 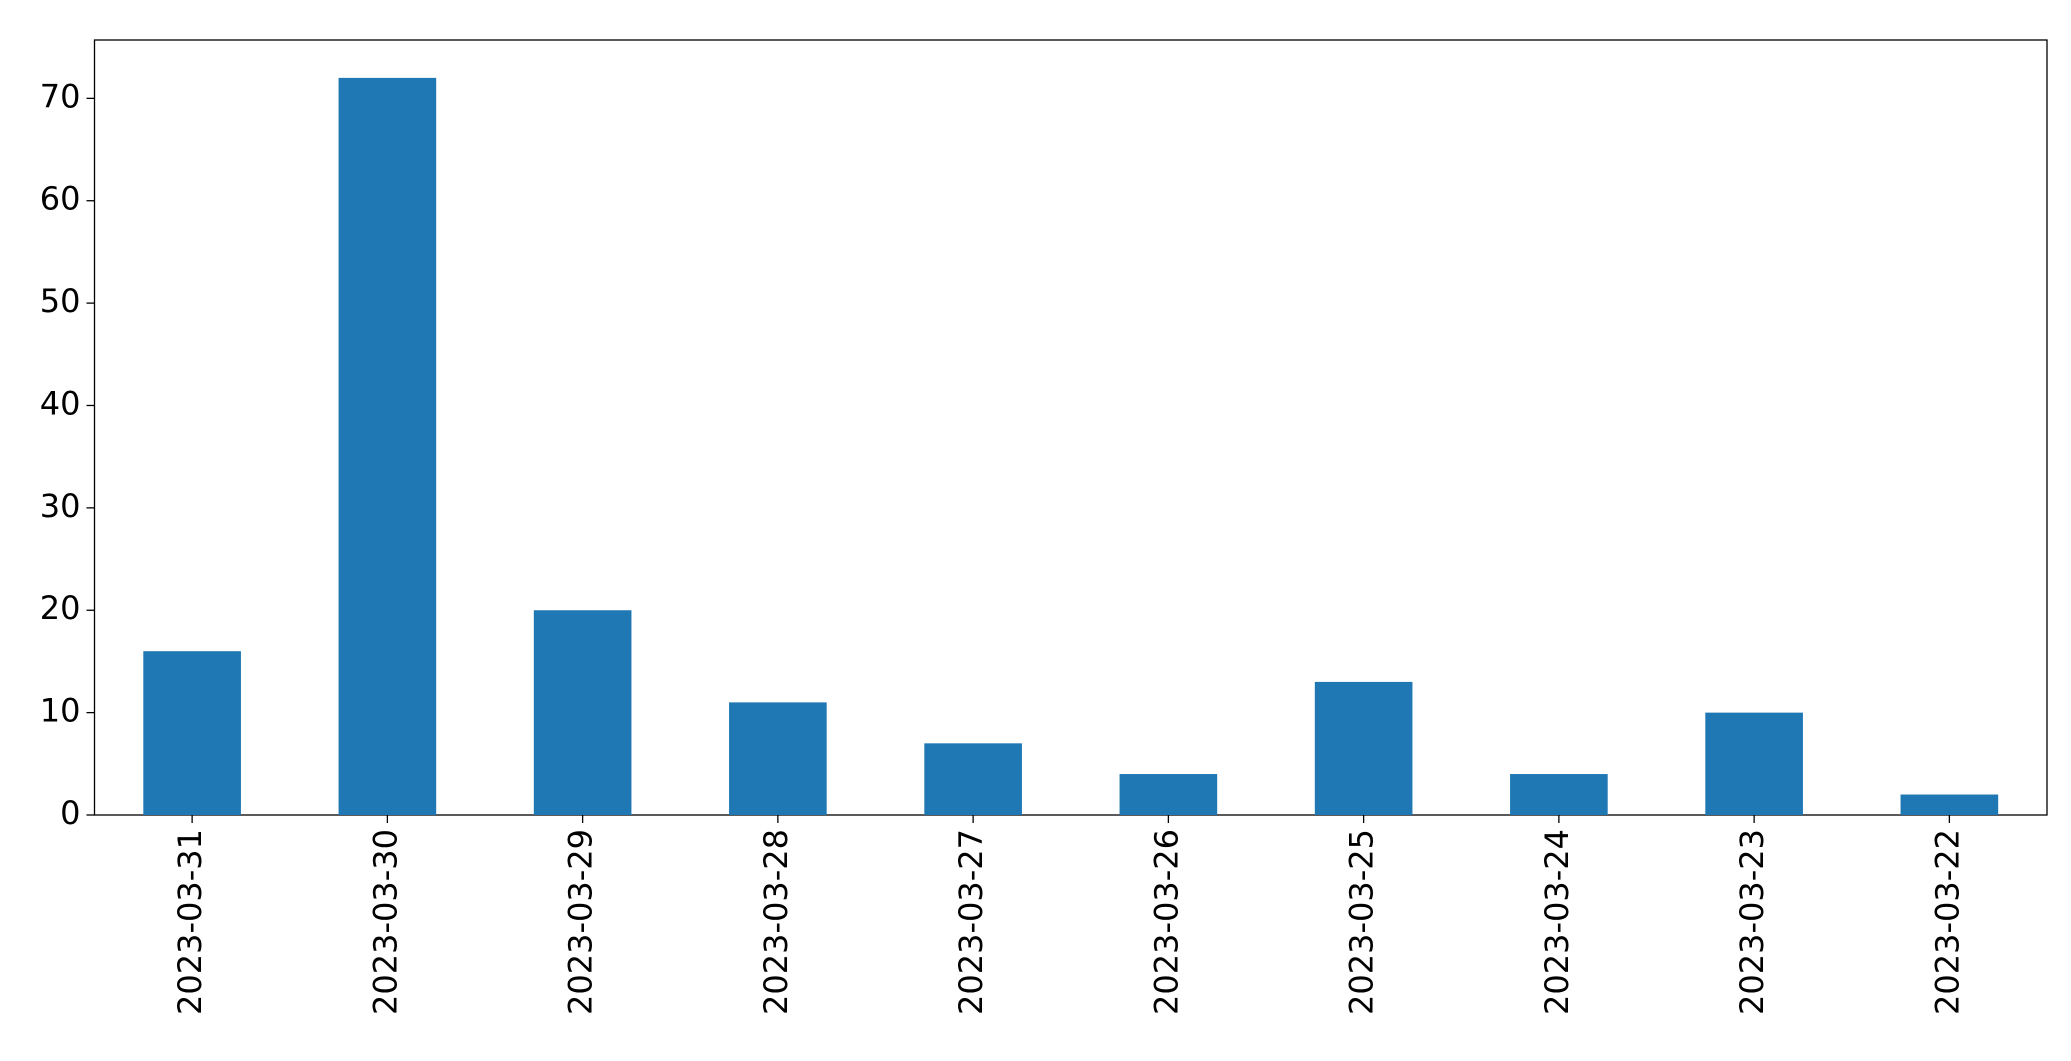 What do you see at coordinates (190, 922) in the screenshot?
I see `x-tick-label: 2023-03-31` at bounding box center [190, 922].